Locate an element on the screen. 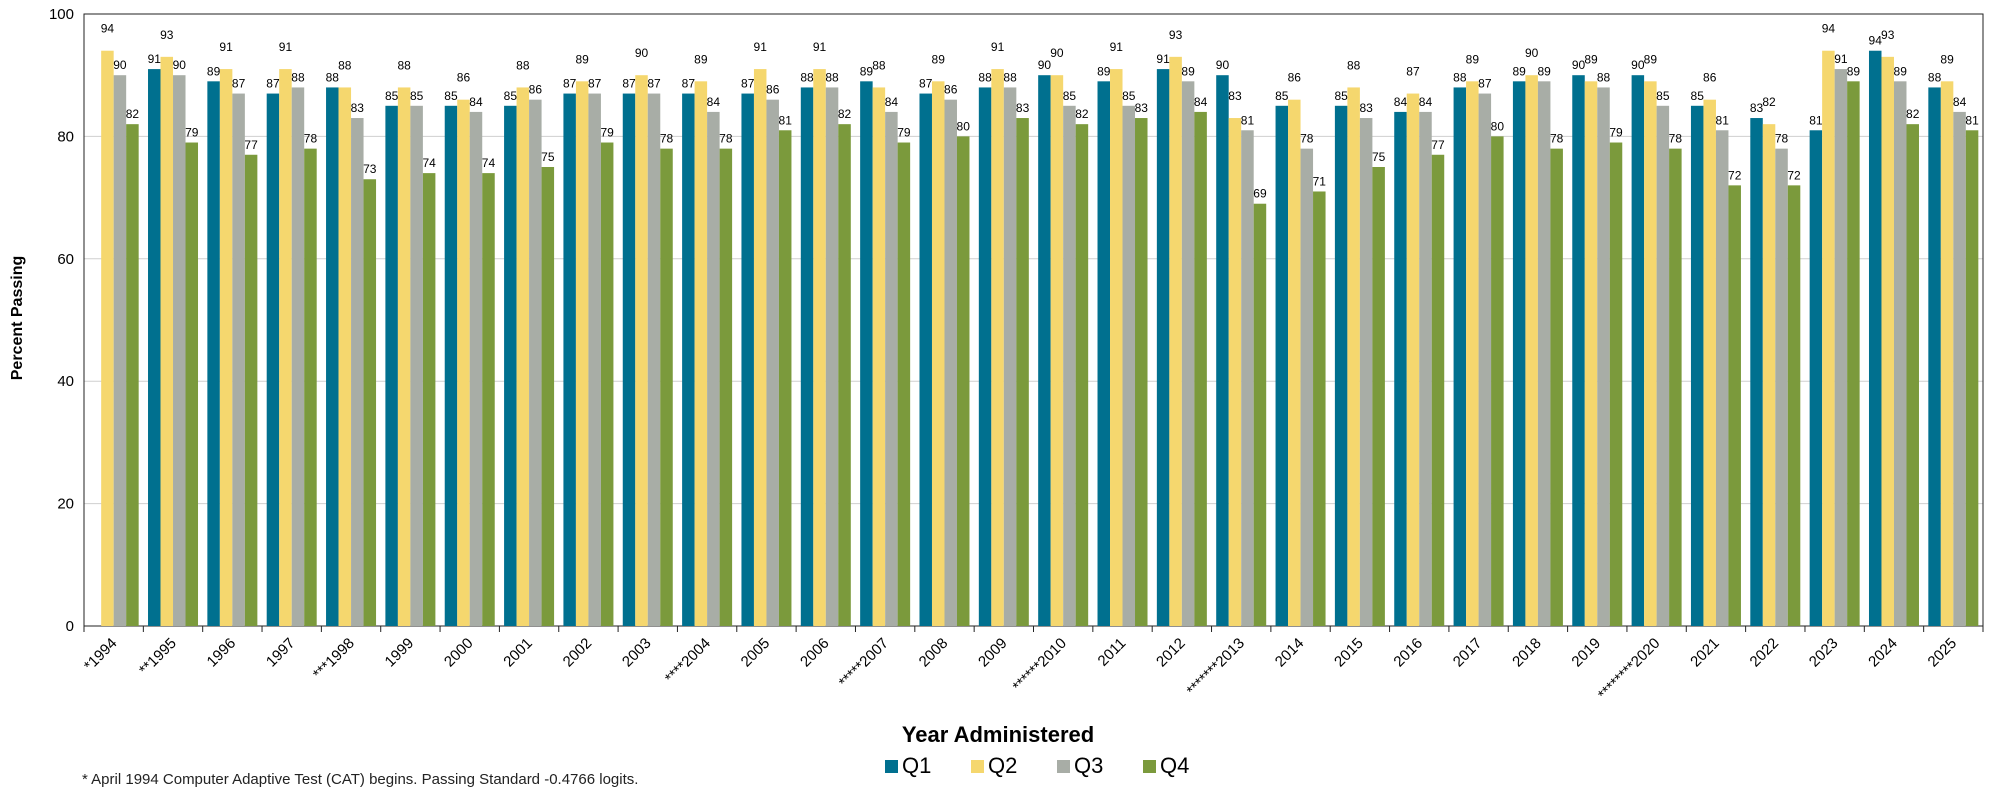 This screenshot has height=787, width=1997. data-label: 75 is located at coordinates (548, 157).